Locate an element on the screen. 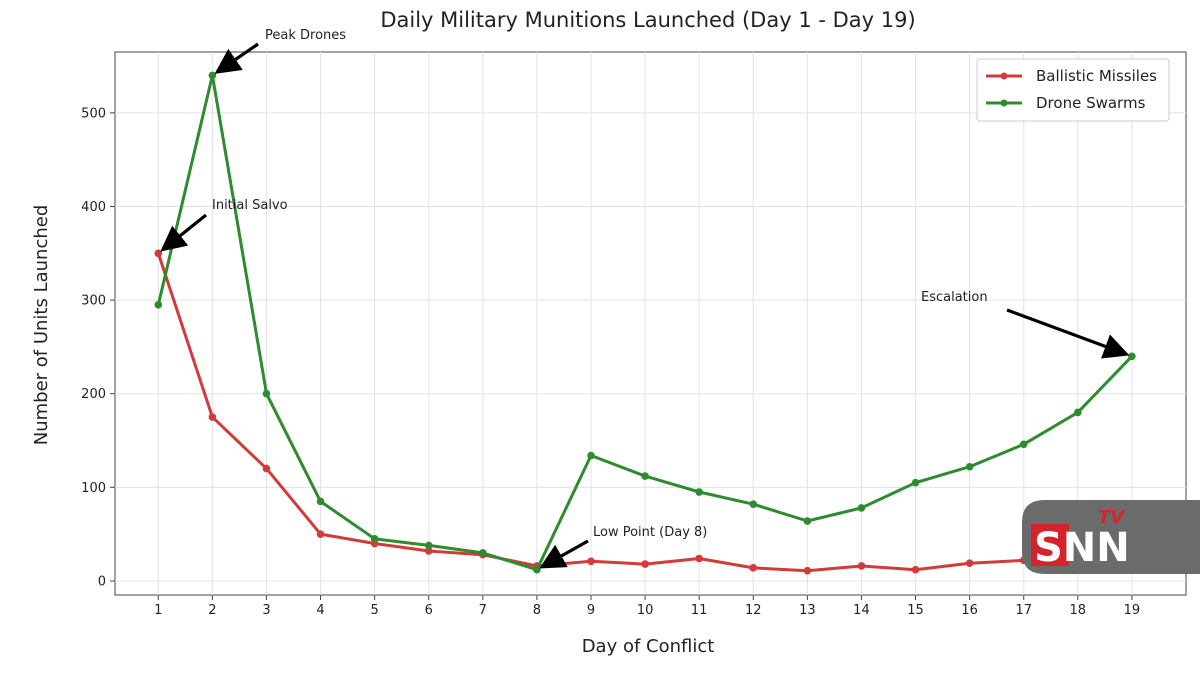 The height and width of the screenshot is (680, 1200). x-tick-label: 16 is located at coordinates (969, 610).